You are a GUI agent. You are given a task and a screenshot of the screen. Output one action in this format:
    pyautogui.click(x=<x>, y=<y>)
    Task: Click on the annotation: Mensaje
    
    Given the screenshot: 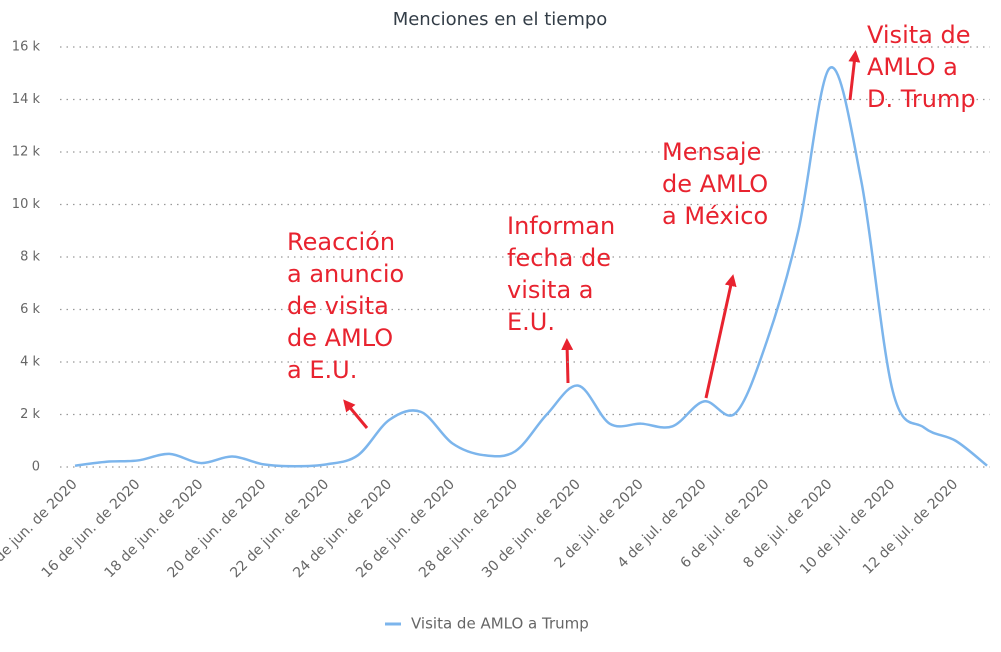 What is the action you would take?
    pyautogui.click(x=711, y=152)
    